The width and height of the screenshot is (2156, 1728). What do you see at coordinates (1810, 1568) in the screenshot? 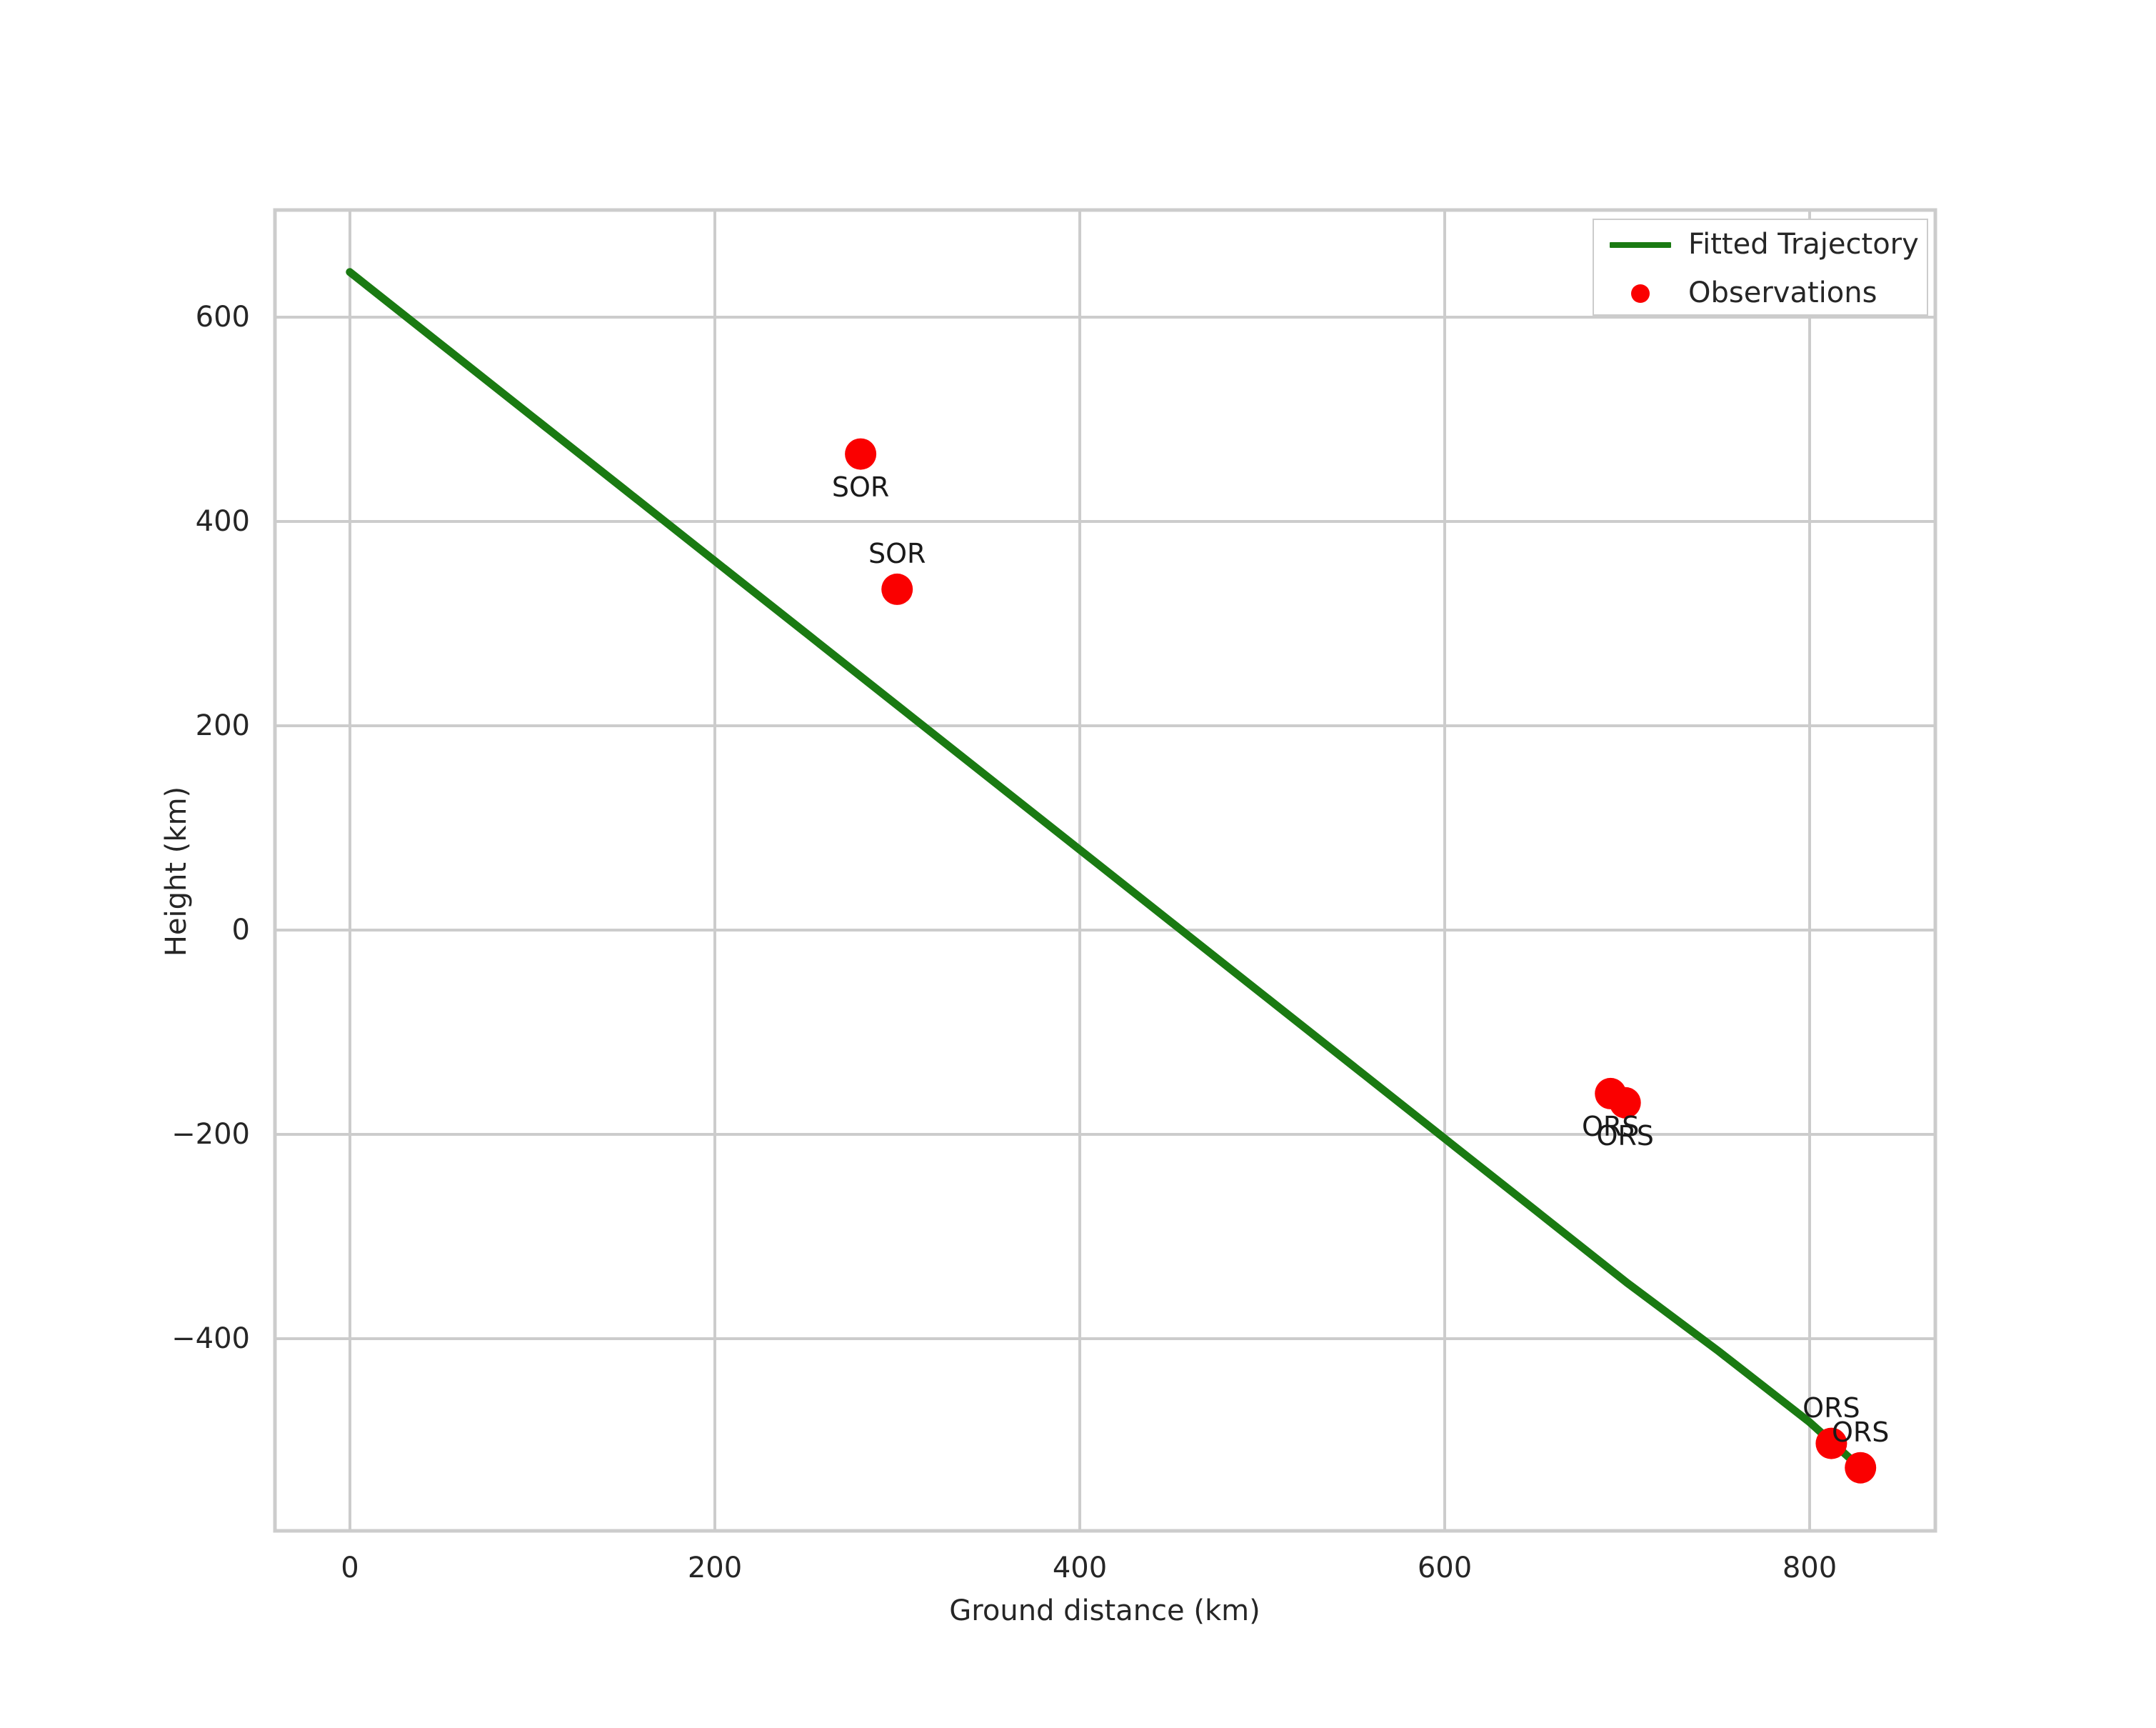
I see `x-tick-label: 800` at bounding box center [1810, 1568].